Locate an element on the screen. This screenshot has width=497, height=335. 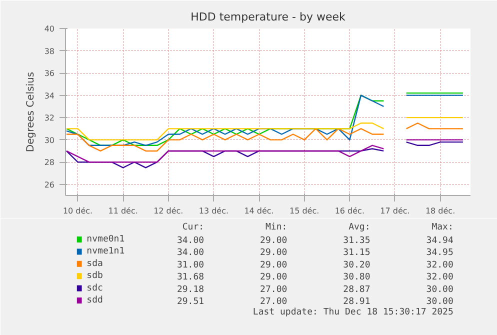
y-tick-label: 40 is located at coordinates (49, 29).